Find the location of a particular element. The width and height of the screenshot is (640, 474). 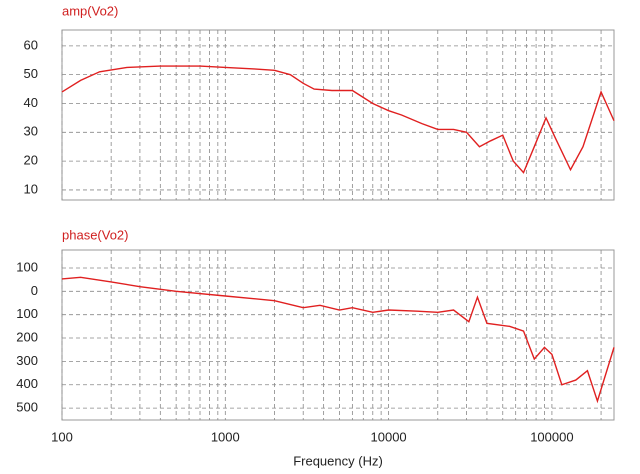

y-tick-label: 300 is located at coordinates (27, 360).